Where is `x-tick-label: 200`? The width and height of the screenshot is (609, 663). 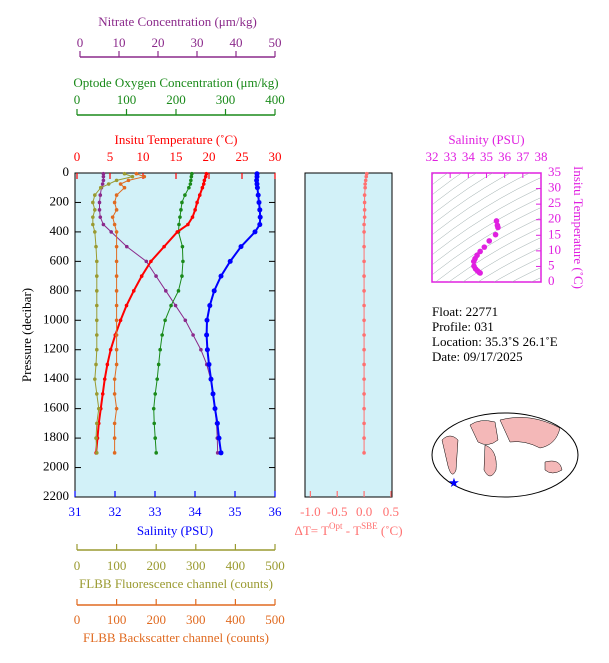
x-tick-label: 200 is located at coordinates (156, 619).